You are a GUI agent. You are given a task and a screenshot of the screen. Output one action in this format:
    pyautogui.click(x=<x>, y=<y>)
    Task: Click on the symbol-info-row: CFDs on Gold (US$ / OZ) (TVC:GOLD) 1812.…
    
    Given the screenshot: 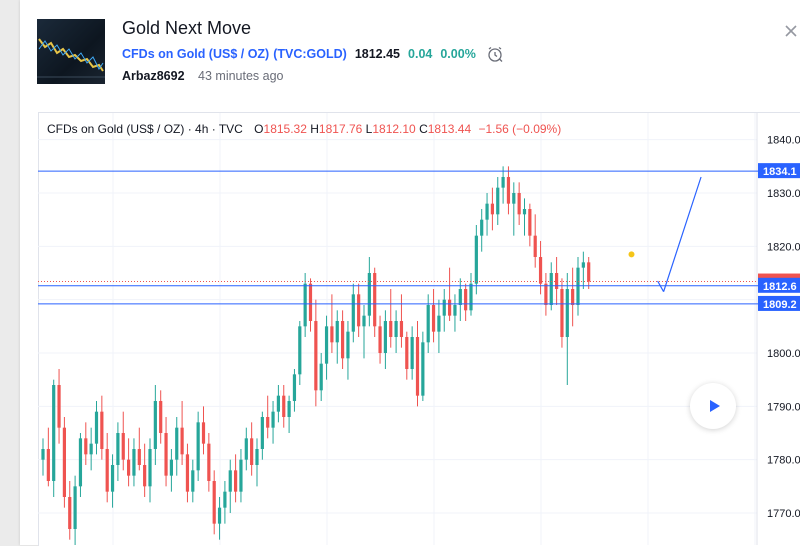 What is the action you would take?
    pyautogui.click(x=313, y=54)
    